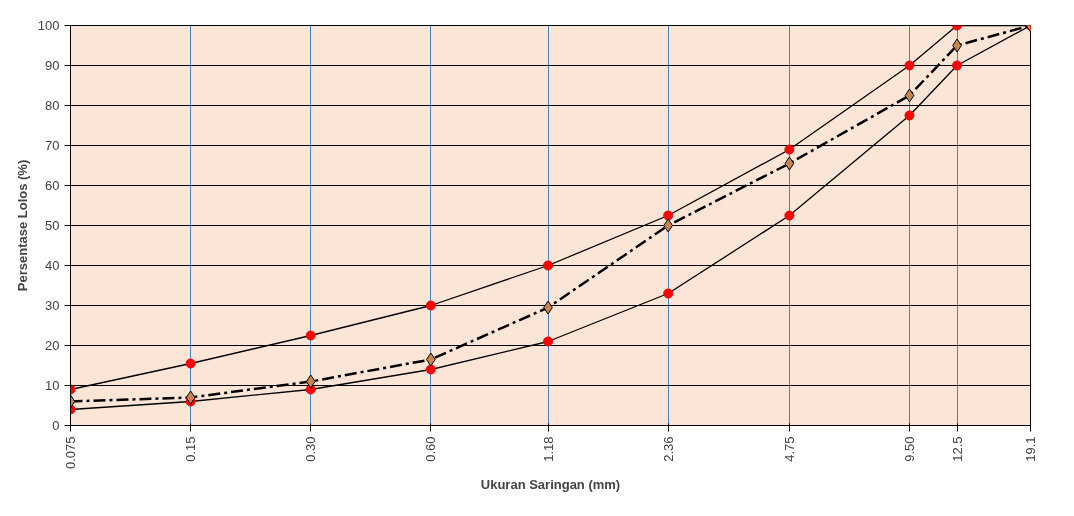 The height and width of the screenshot is (516, 1074). Describe the element at coordinates (1030, 449) in the screenshot. I see `x-tick-label: 19.1` at that location.